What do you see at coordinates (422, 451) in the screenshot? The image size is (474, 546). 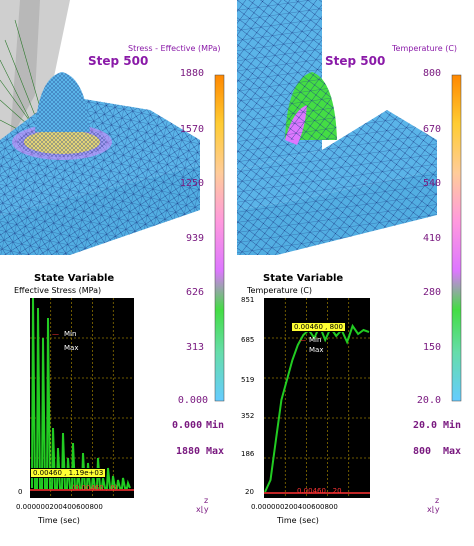 I see `max-value: 800` at bounding box center [422, 451].